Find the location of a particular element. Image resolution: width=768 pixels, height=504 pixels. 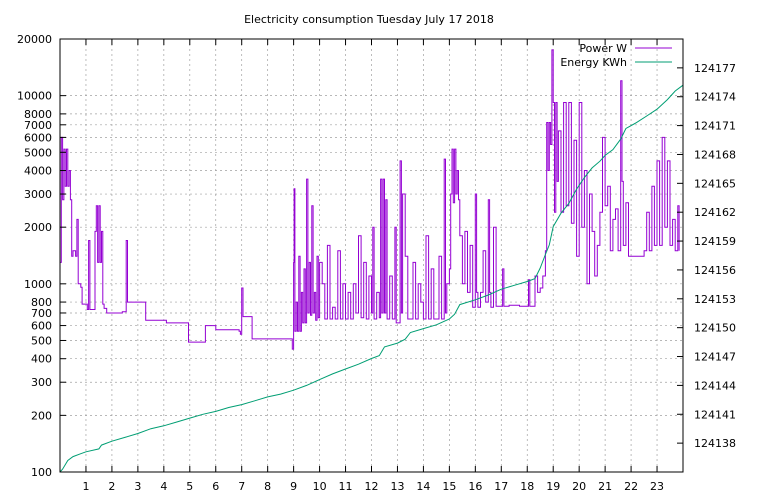

x-tick-label: 17 is located at coordinates (501, 486).